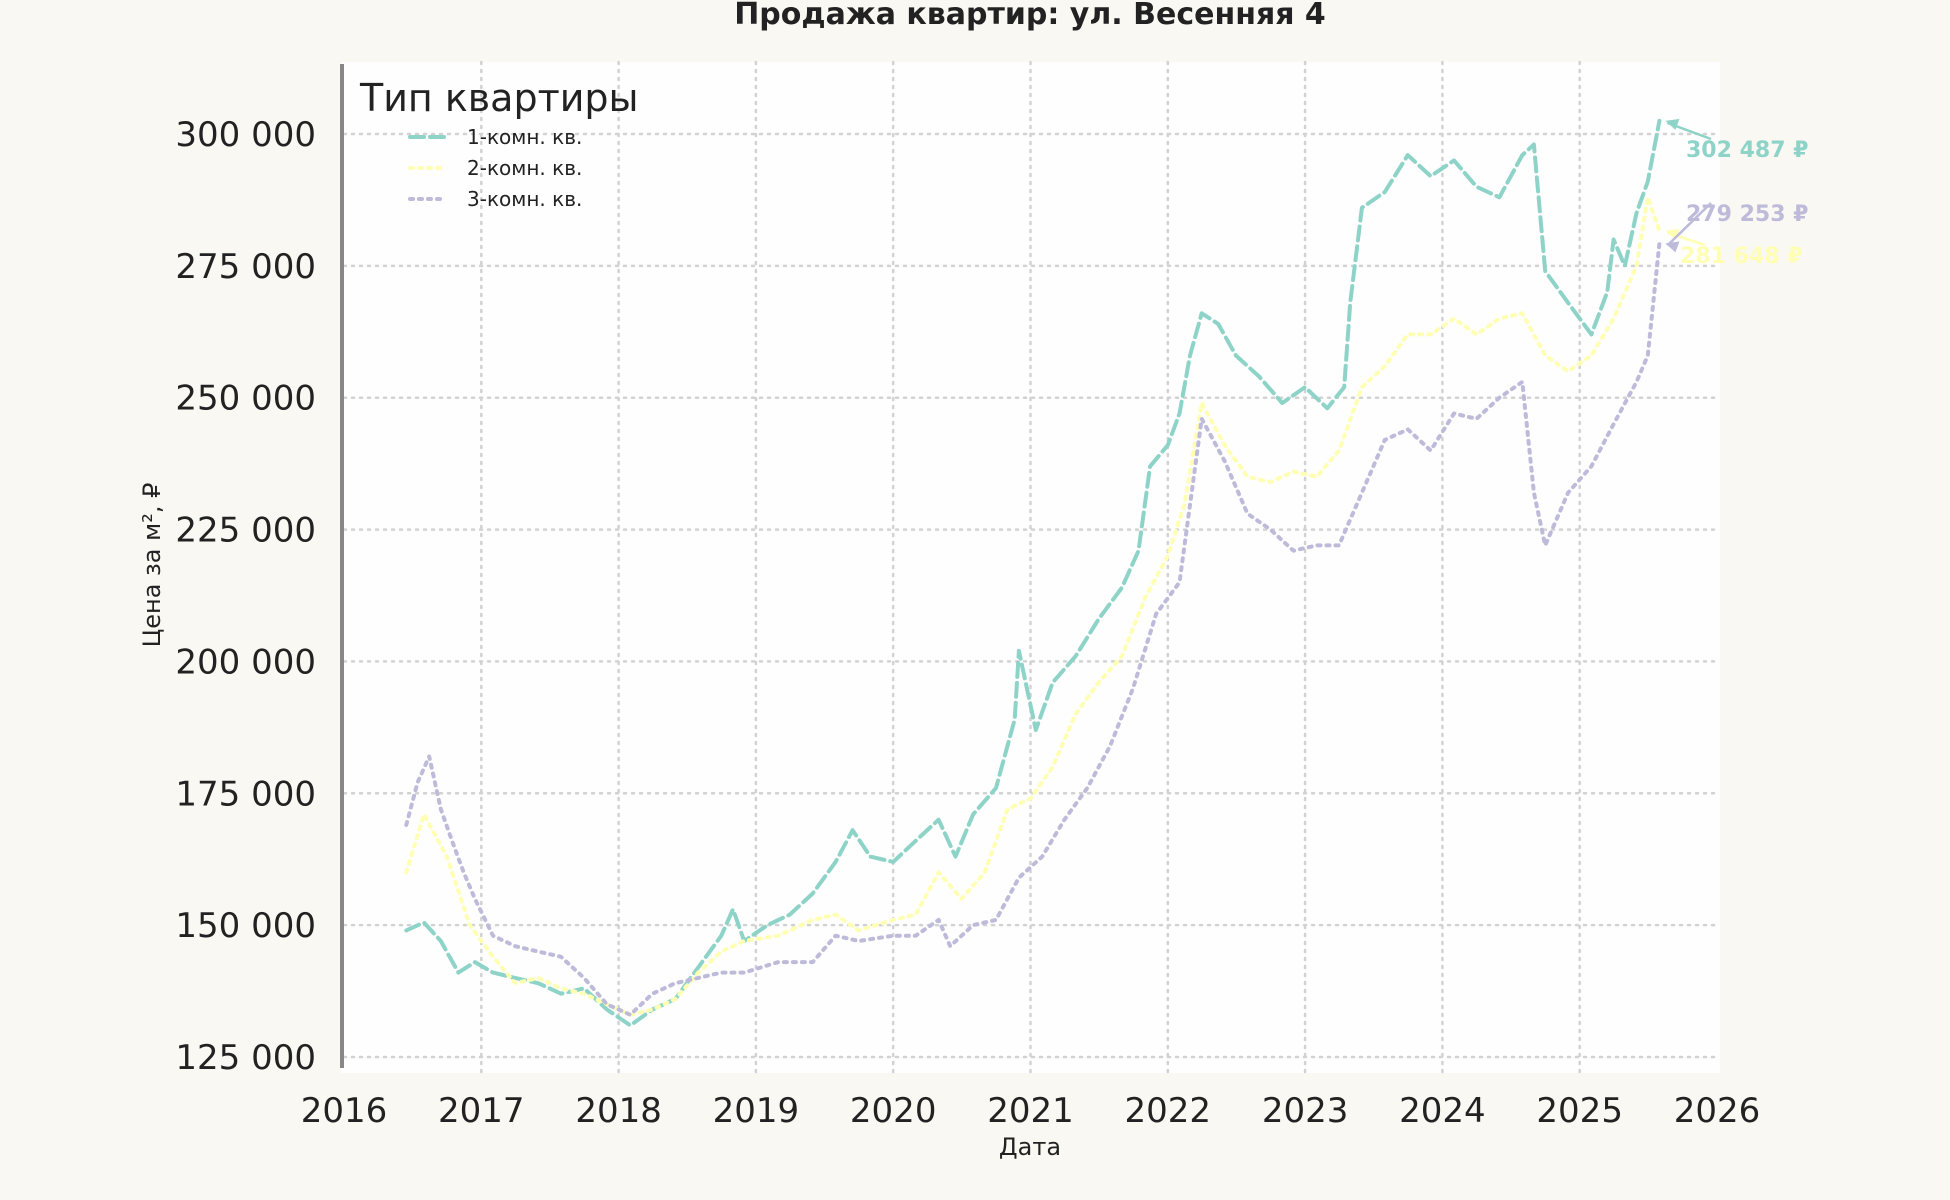 The height and width of the screenshot is (1200, 1950). Describe the element at coordinates (481, 1111) in the screenshot. I see `x-tick-label: 2017` at that location.